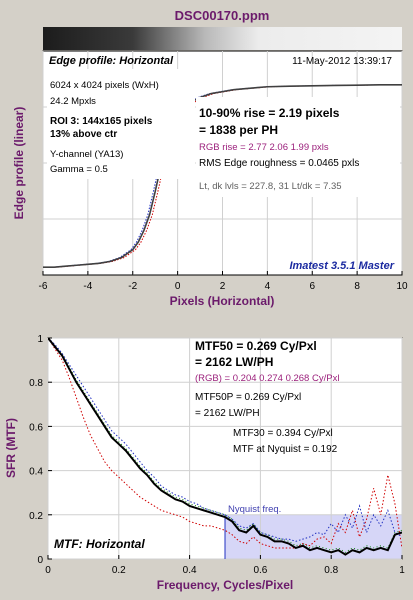 This screenshot has width=413, height=600. What do you see at coordinates (99, 544) in the screenshot?
I see `mtf-title: MTF: Horizontal` at bounding box center [99, 544].